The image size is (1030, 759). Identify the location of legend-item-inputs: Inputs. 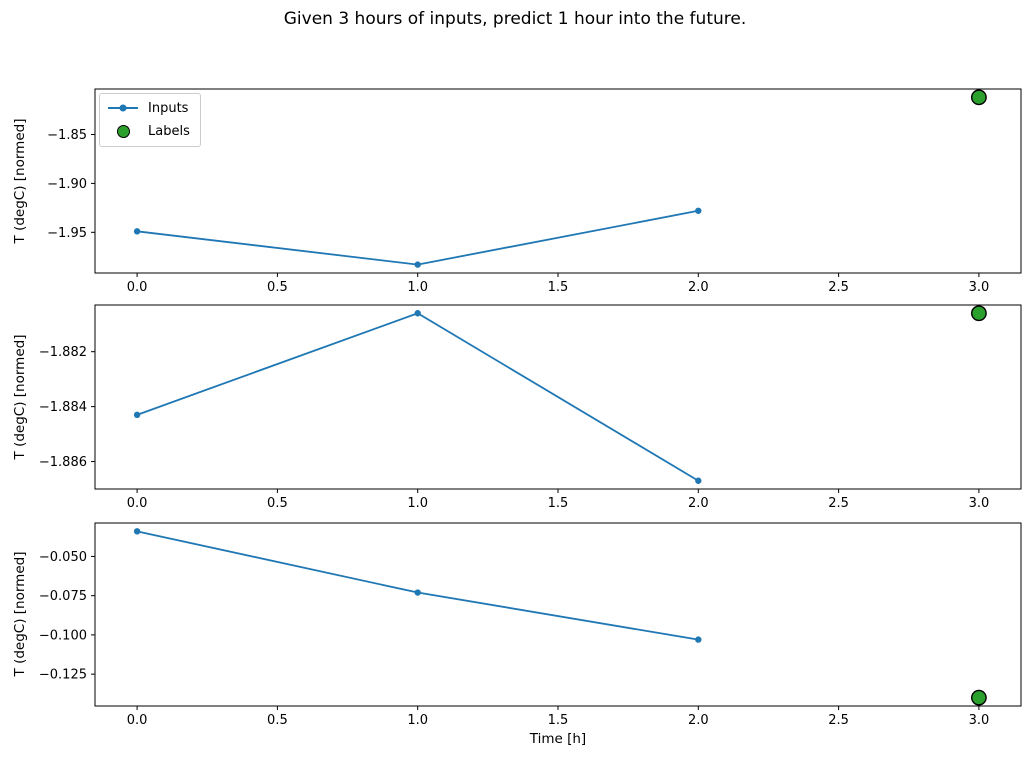
(149, 108).